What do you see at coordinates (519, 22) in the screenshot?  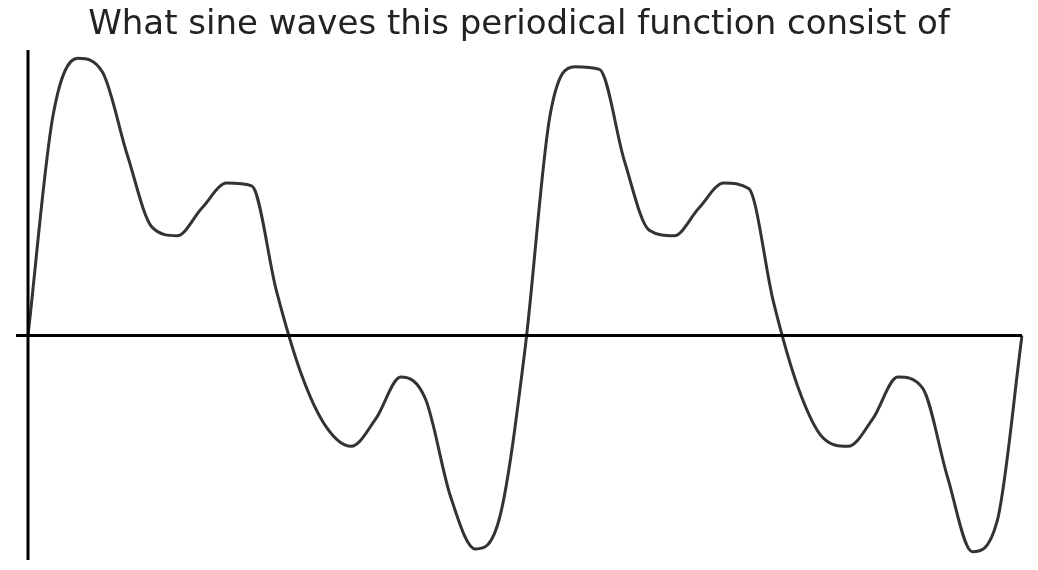 I see `chart-title: What sine waves this periodical function consist of` at bounding box center [519, 22].